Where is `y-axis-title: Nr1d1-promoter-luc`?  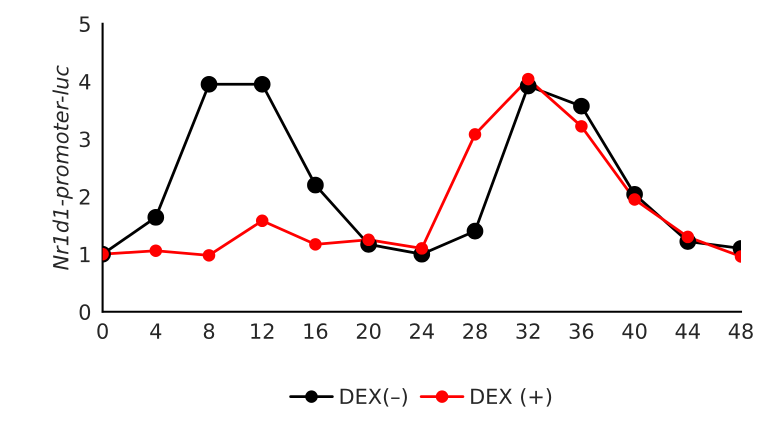 y-axis-title: Nr1d1-promoter-luc is located at coordinates (62, 167).